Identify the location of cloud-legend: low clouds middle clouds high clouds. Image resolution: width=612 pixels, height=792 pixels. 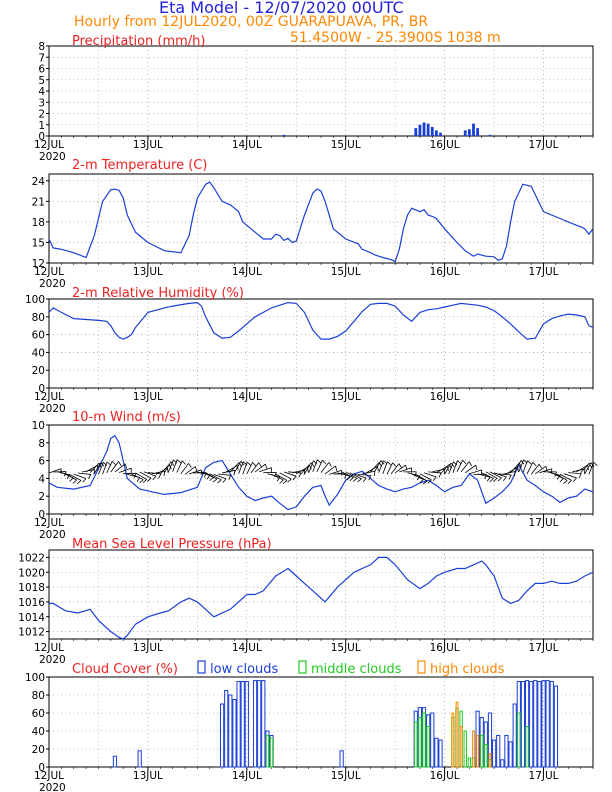
(351, 668).